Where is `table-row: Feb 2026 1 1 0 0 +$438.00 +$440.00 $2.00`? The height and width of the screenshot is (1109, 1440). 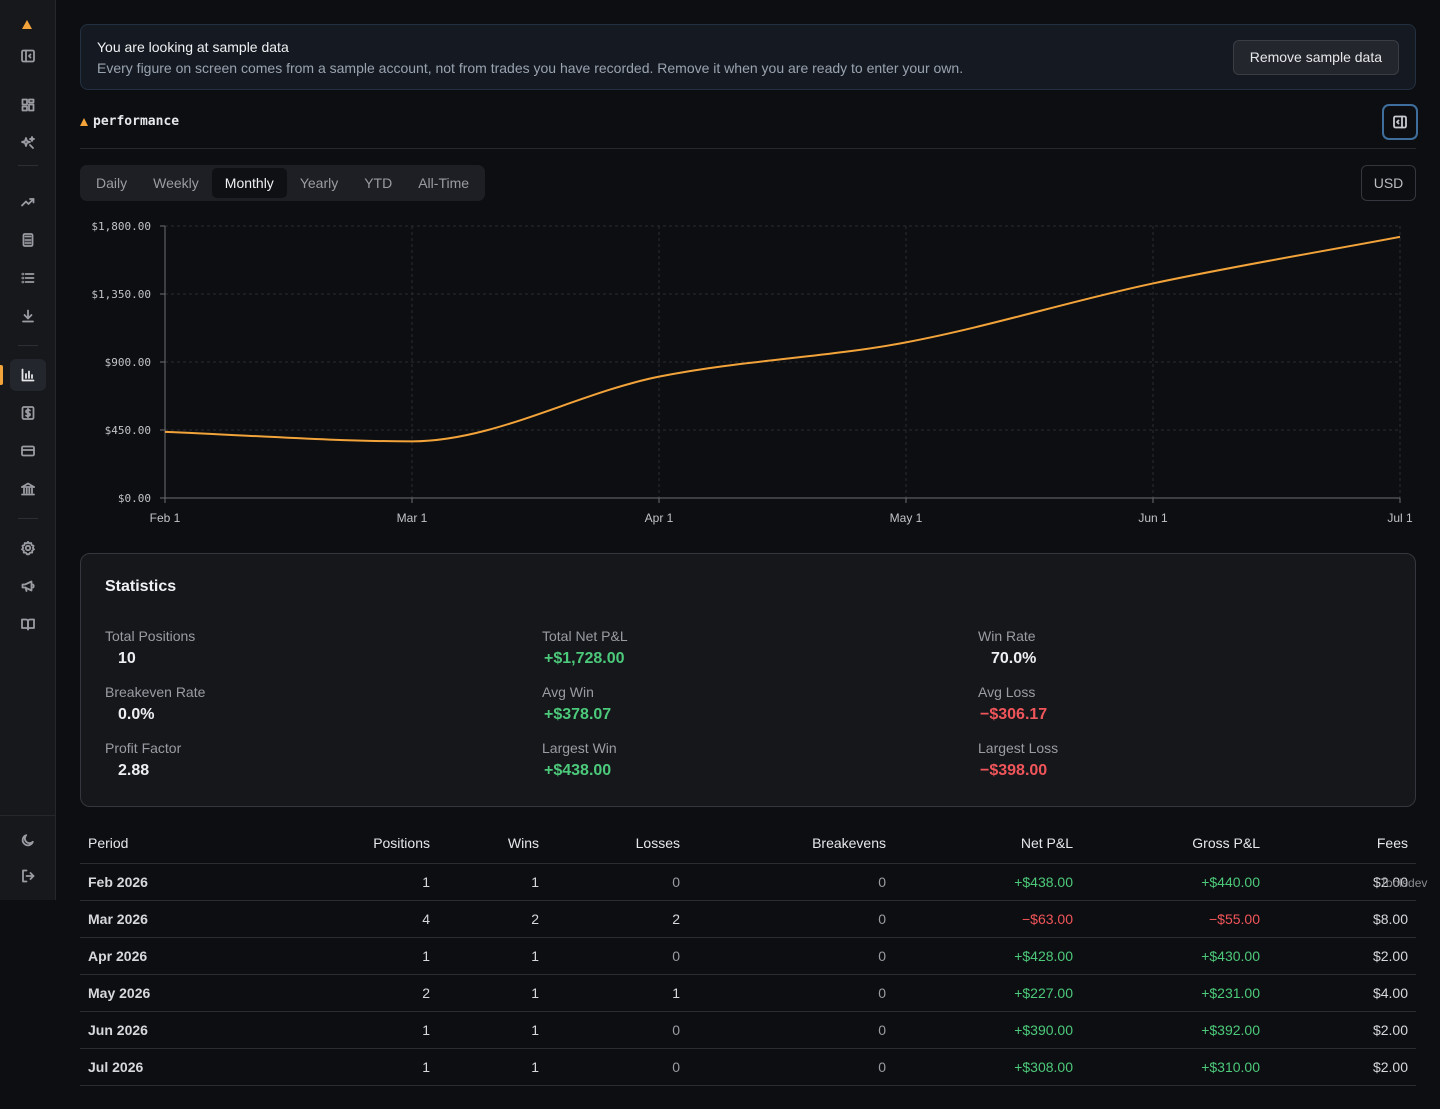
table-row: Feb 2026 1 1 0 0 +$438.00 +$440.00 $2.00 is located at coordinates (748, 882).